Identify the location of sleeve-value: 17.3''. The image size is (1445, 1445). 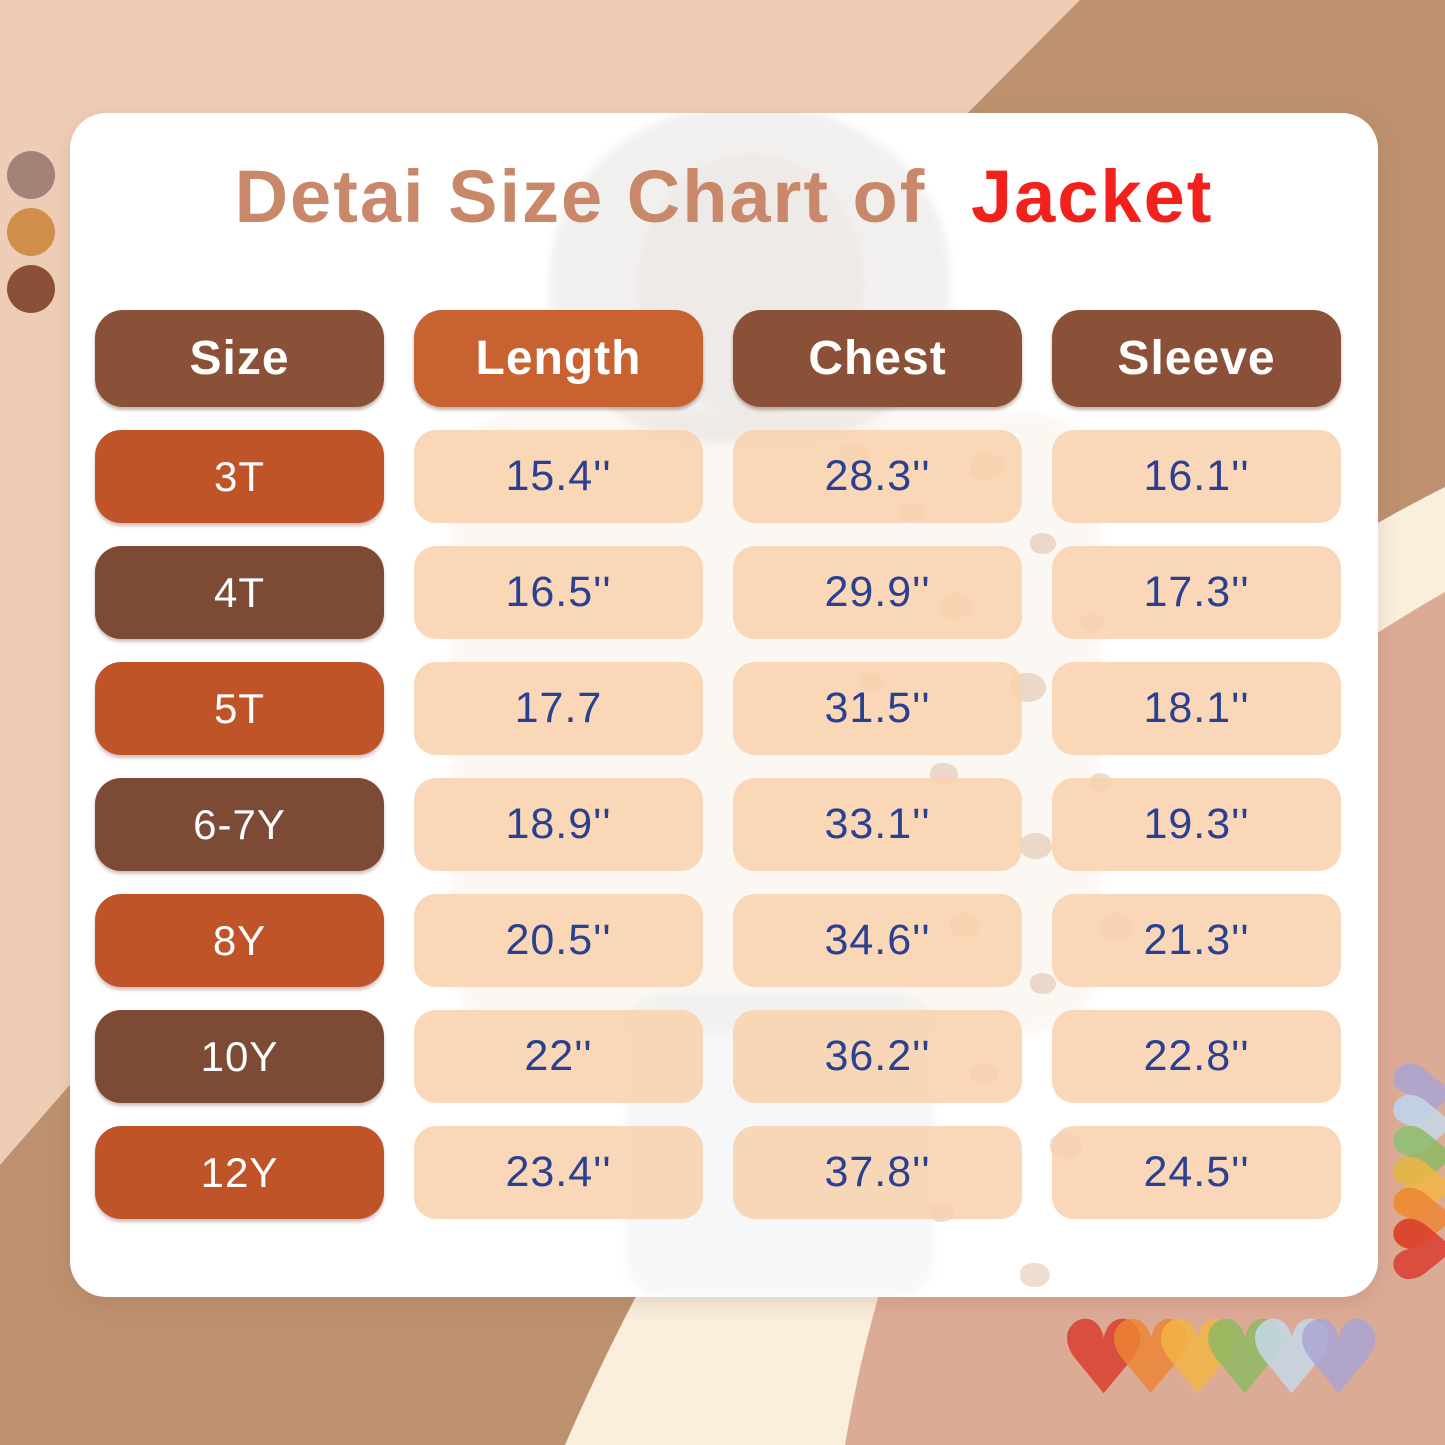
(1196, 592).